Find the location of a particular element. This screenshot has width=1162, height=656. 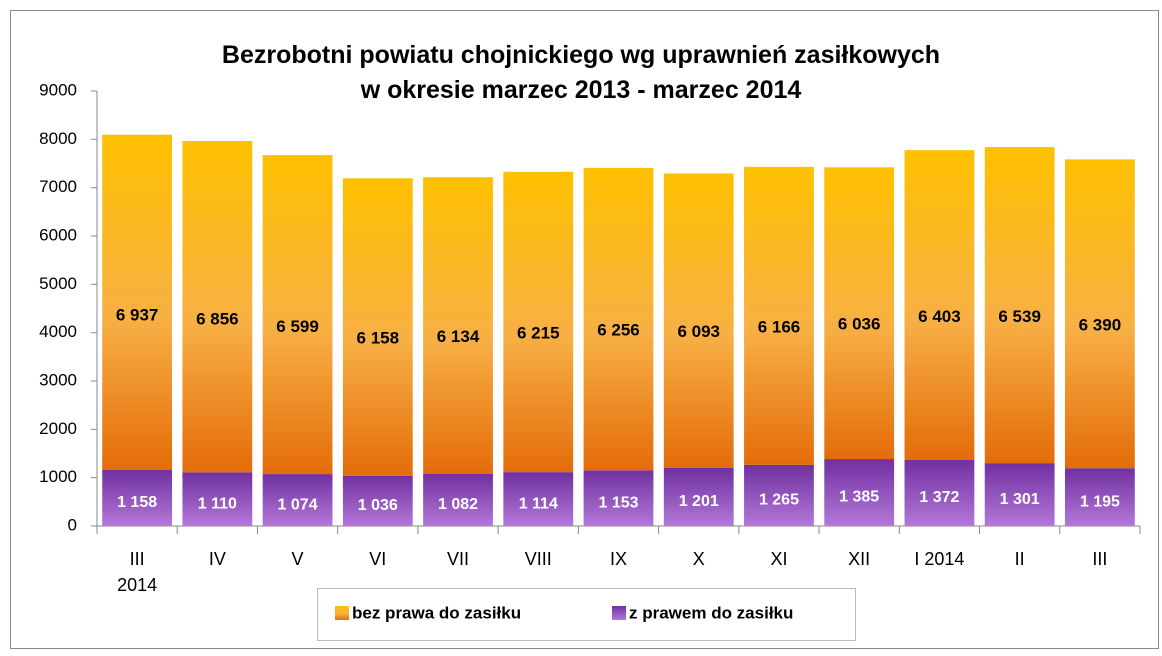

data-label: 6 403 is located at coordinates (939, 316).